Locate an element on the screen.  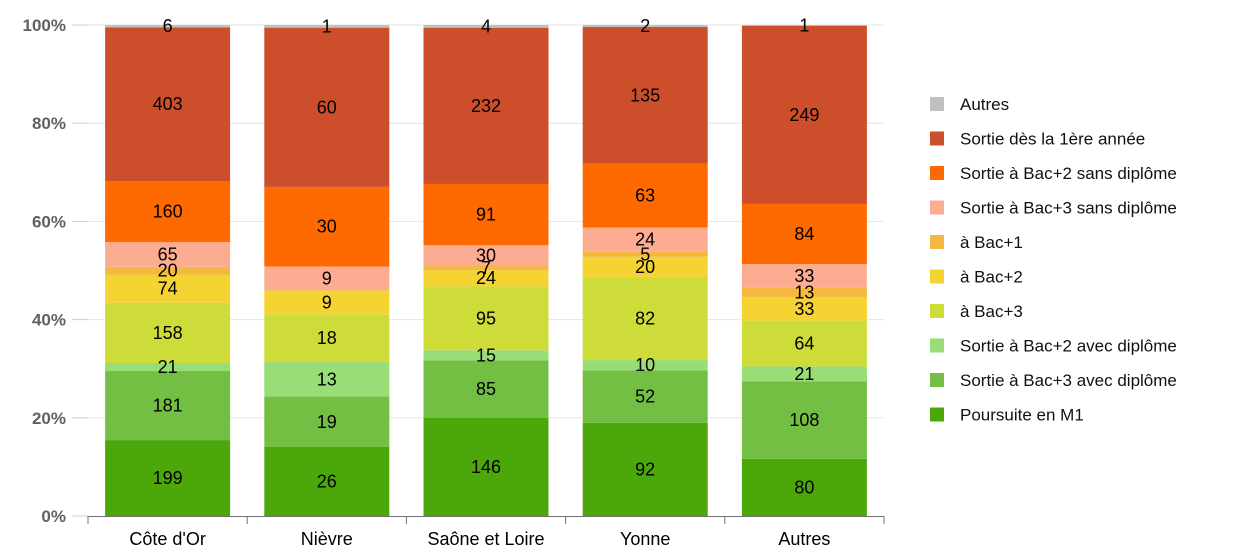
data-label: 403 is located at coordinates (168, 104).